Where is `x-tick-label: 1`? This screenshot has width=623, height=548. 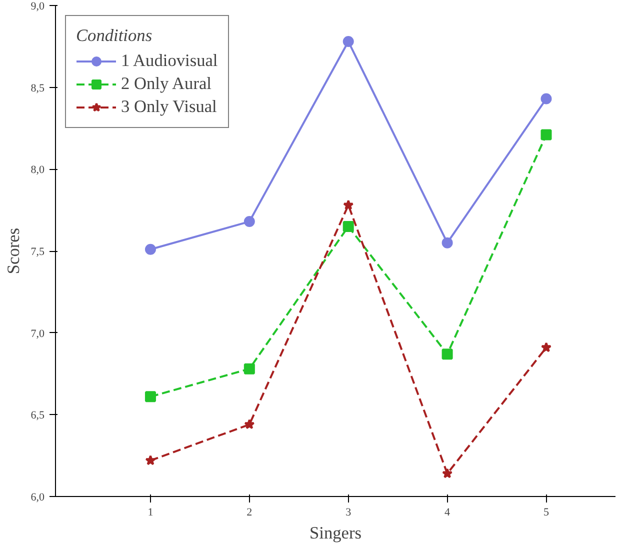
x-tick-label: 1 is located at coordinates (151, 512).